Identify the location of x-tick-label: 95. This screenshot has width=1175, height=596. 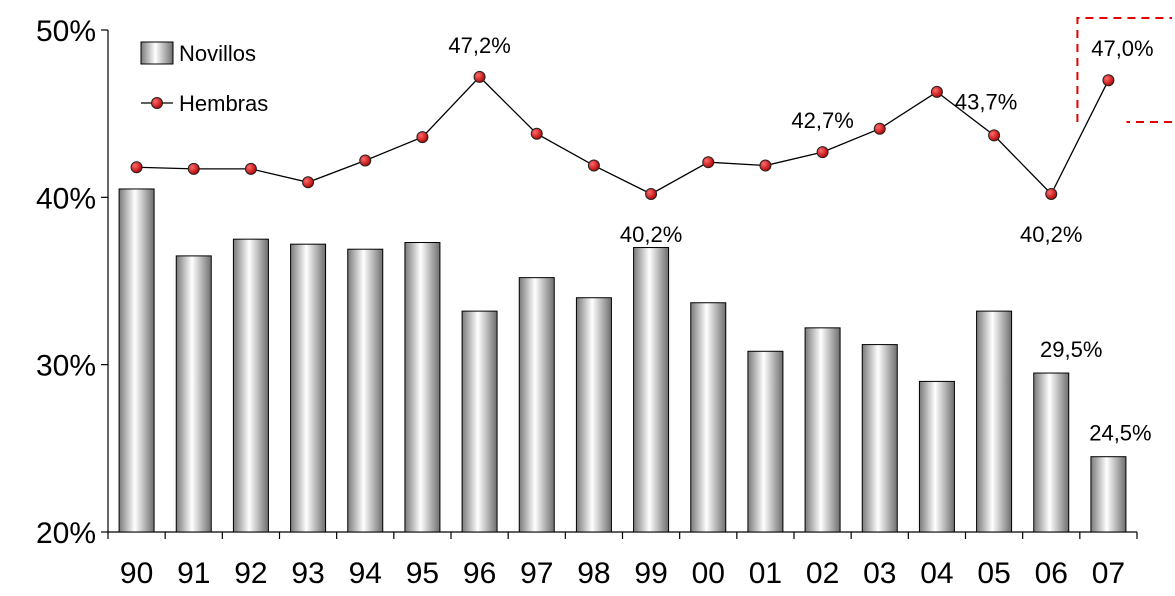
(422, 573).